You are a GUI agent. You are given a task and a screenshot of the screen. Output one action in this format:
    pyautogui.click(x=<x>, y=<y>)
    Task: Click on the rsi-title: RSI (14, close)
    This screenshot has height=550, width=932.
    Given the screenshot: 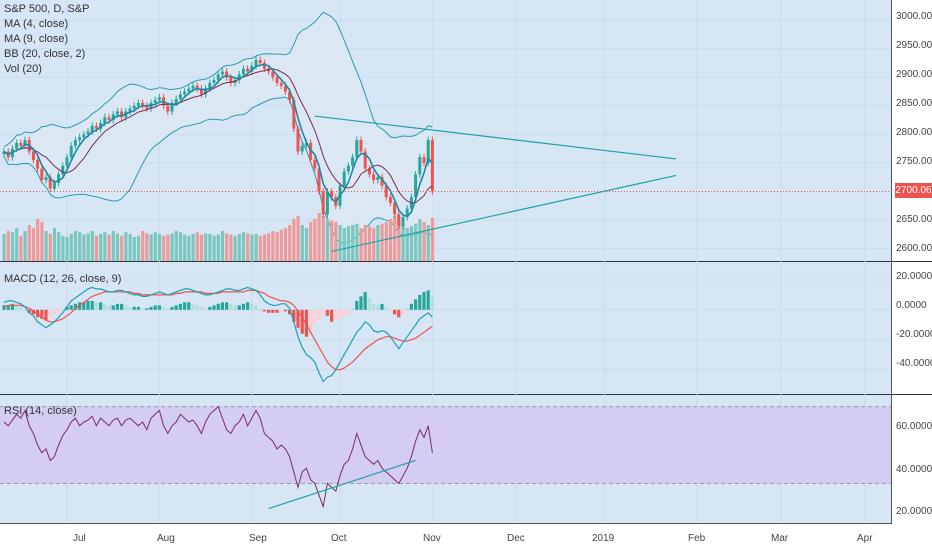 What is the action you would take?
    pyautogui.click(x=40, y=411)
    